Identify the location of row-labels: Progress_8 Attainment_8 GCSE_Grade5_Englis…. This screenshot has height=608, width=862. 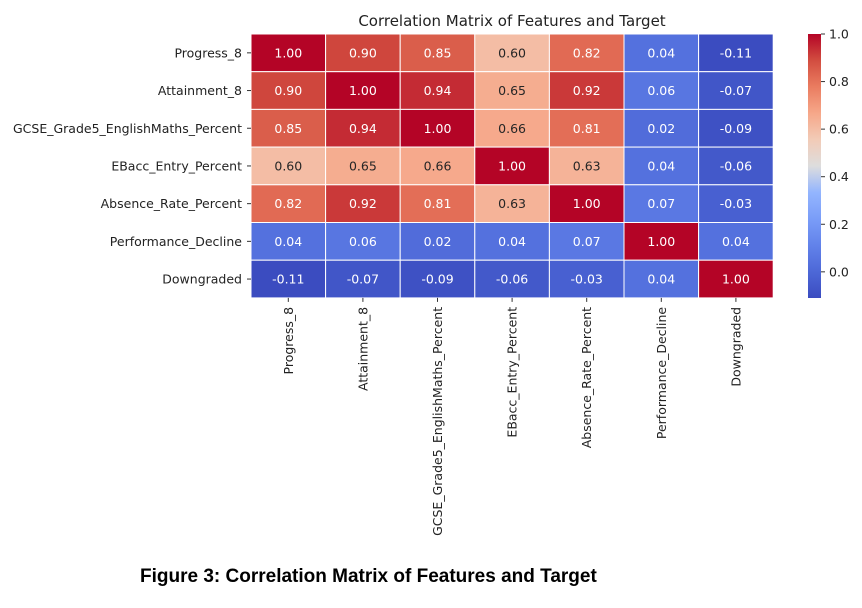
(132, 166).